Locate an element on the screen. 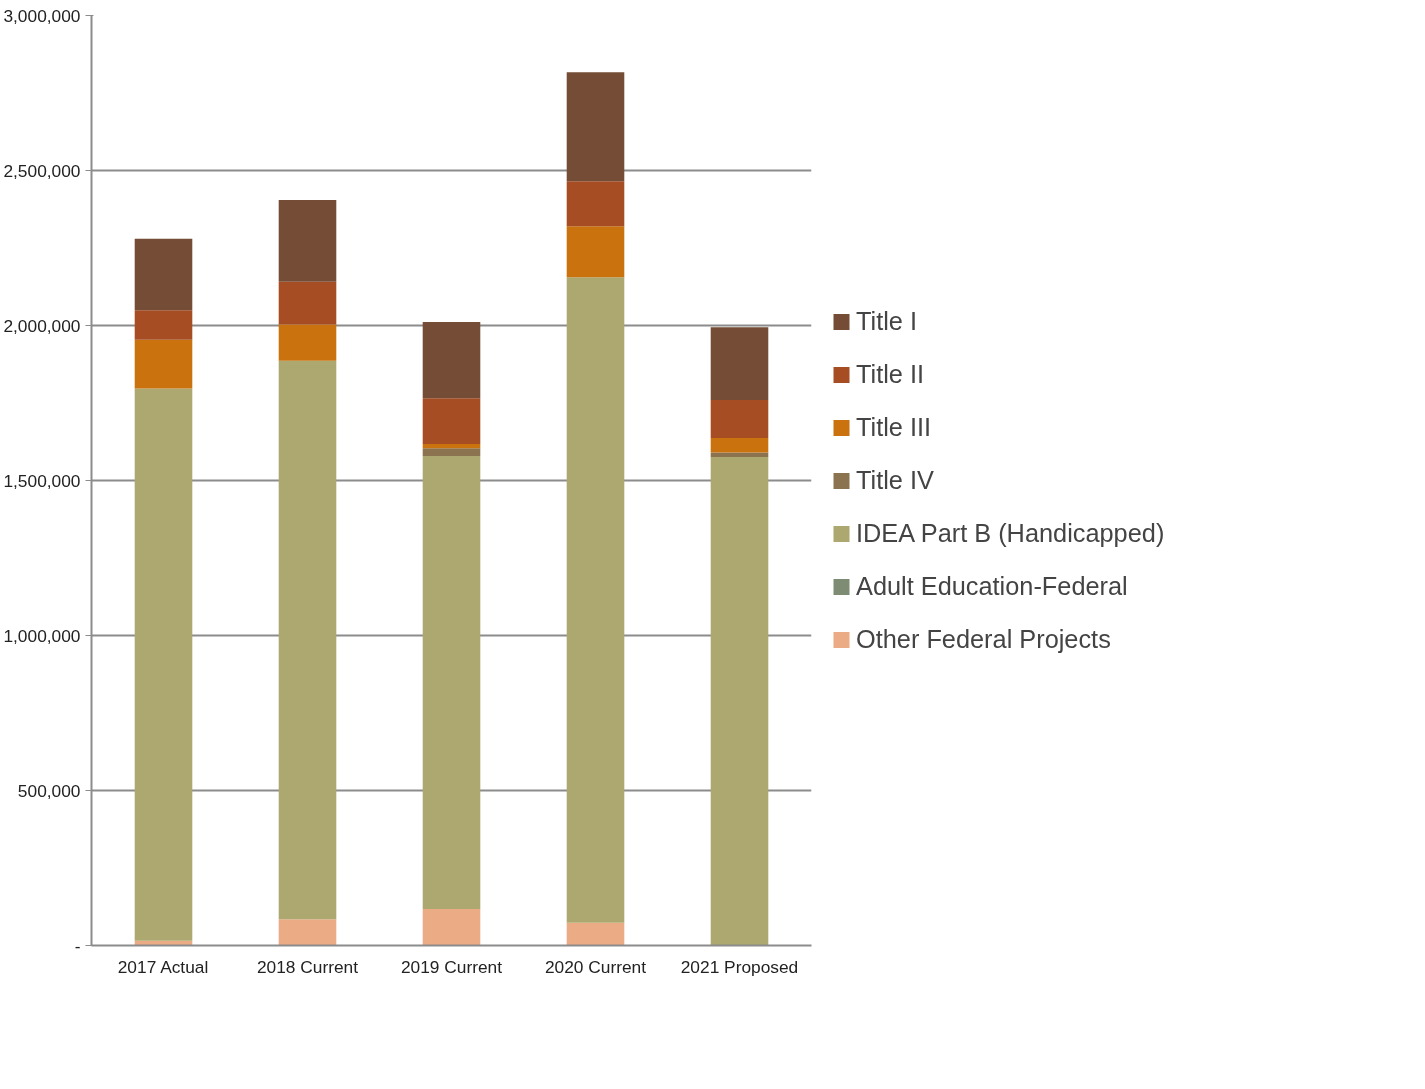 Image resolution: width=1425 pixels, height=1089 pixels. legend-label: IDEA Part B (Handicapped) is located at coordinates (1010, 533).